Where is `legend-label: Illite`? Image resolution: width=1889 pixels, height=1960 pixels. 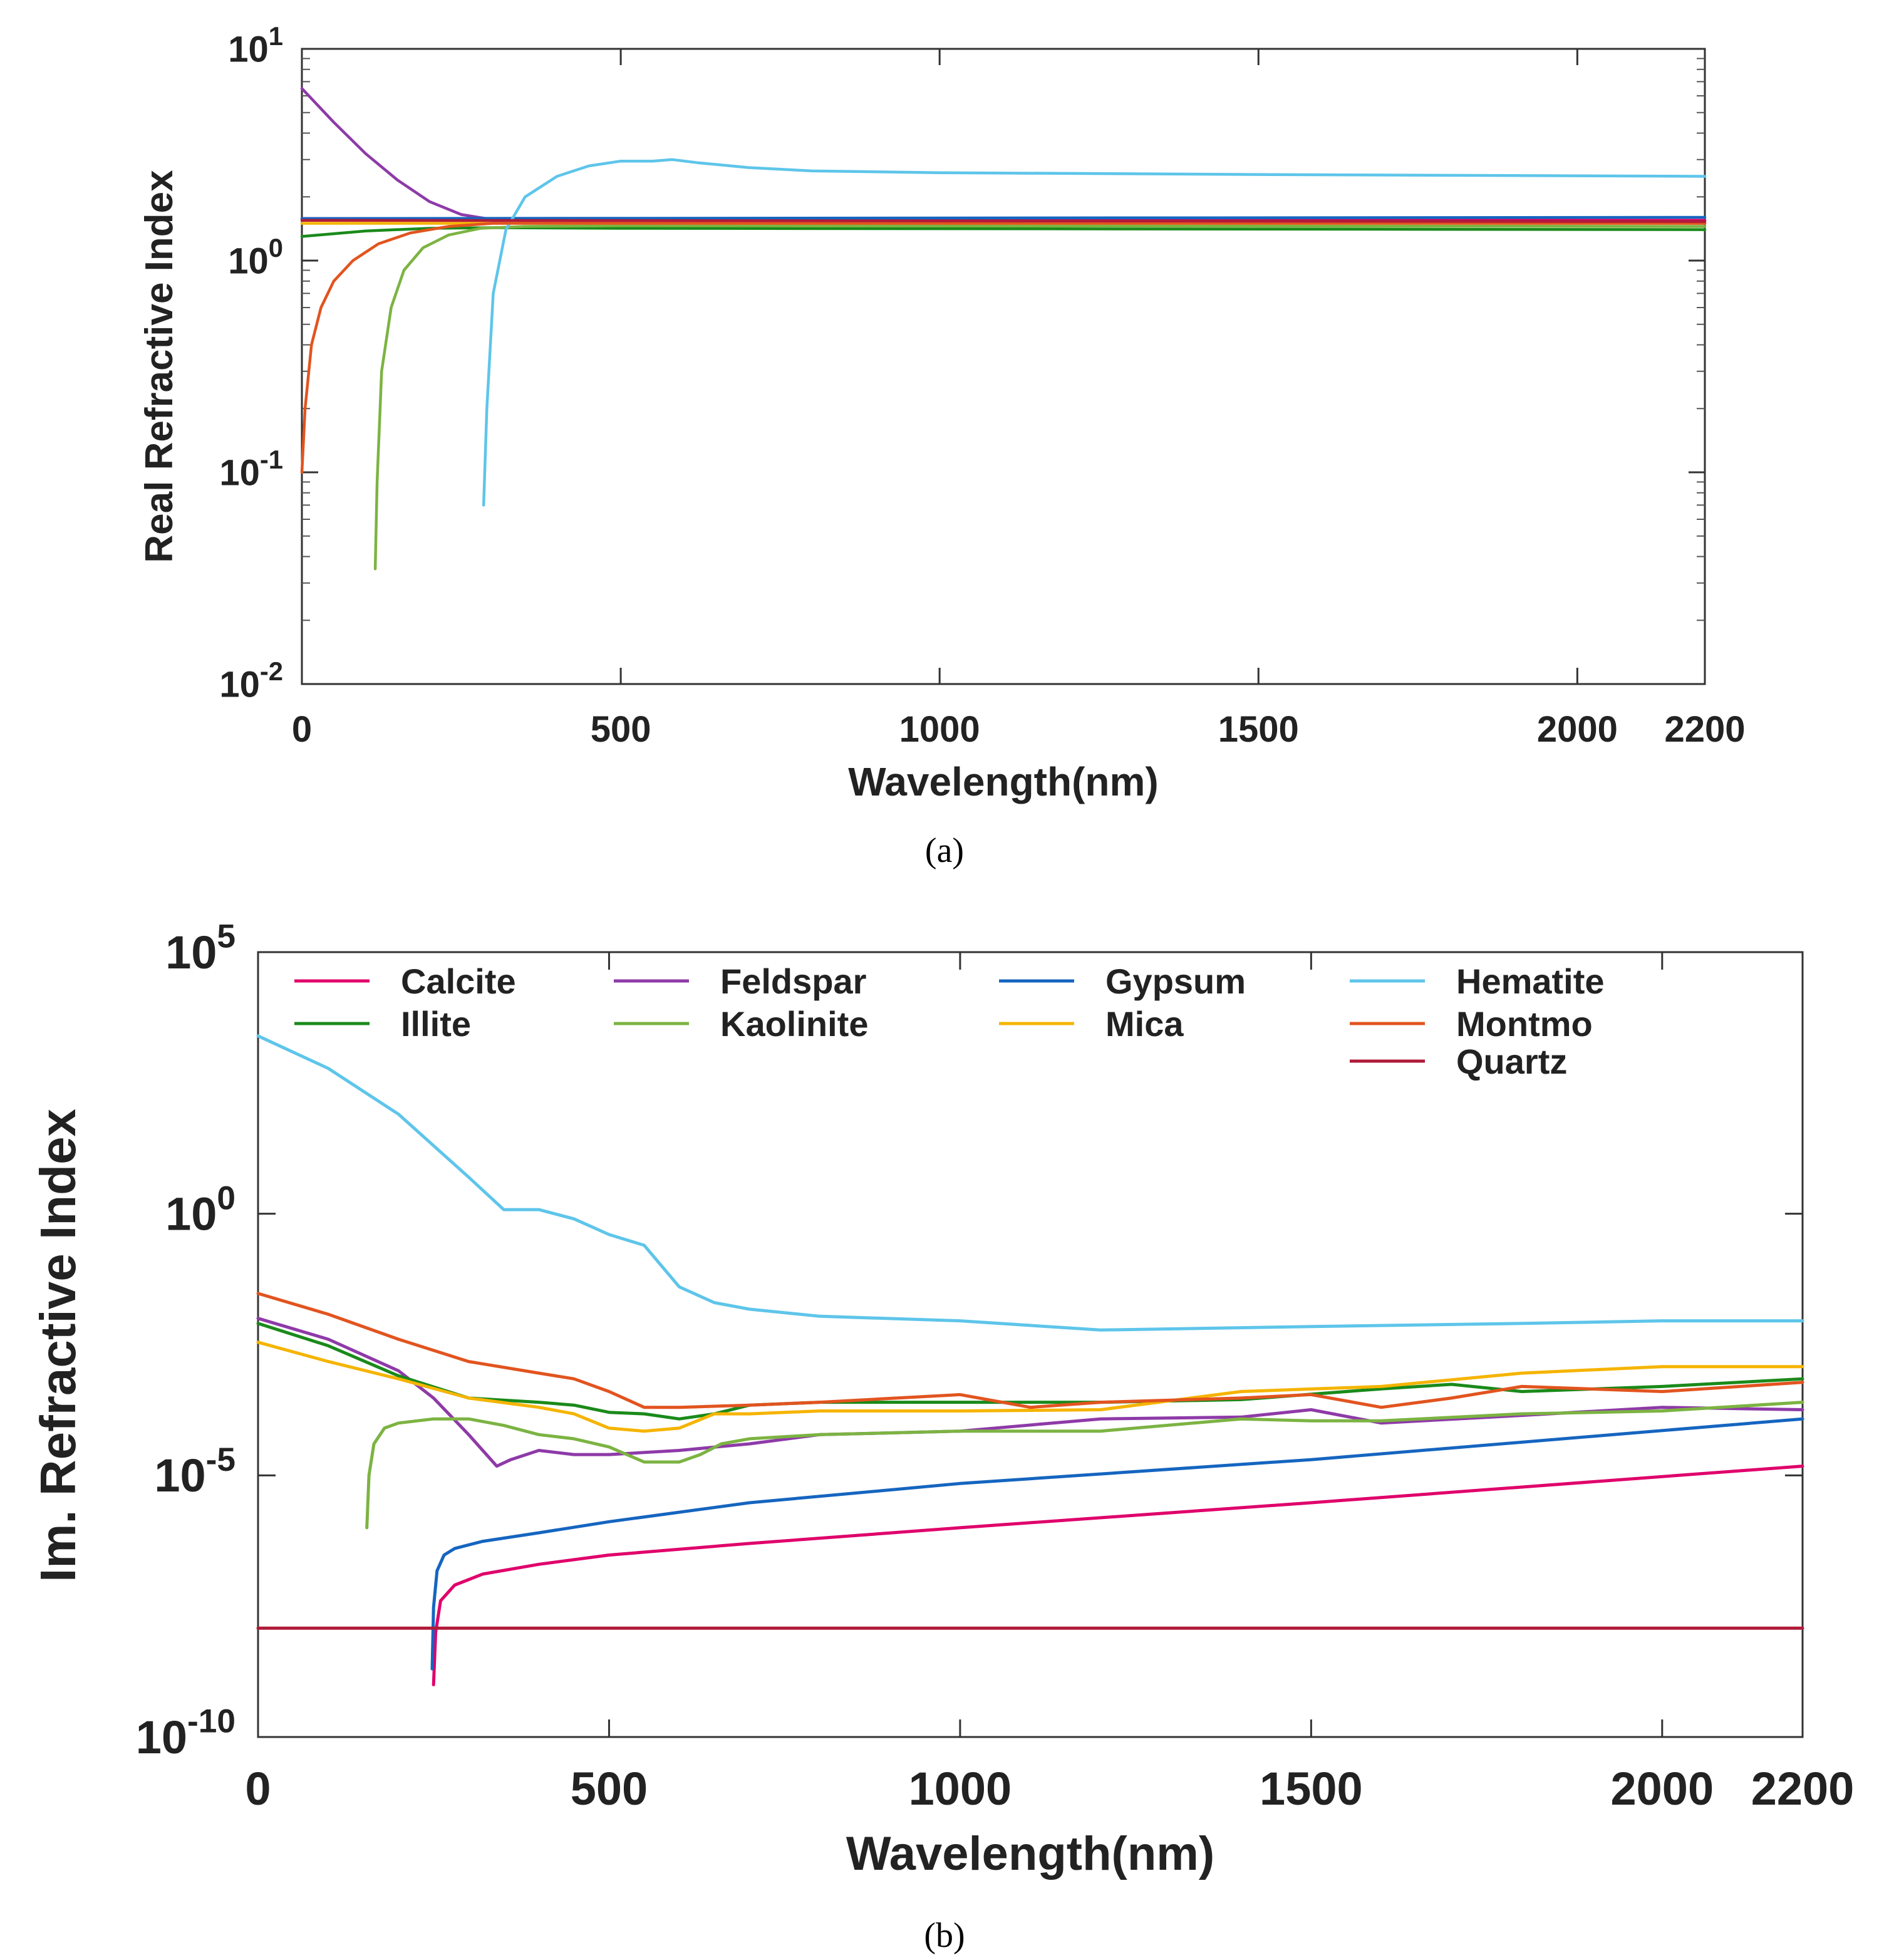 legend-label: Illite is located at coordinates (436, 1024).